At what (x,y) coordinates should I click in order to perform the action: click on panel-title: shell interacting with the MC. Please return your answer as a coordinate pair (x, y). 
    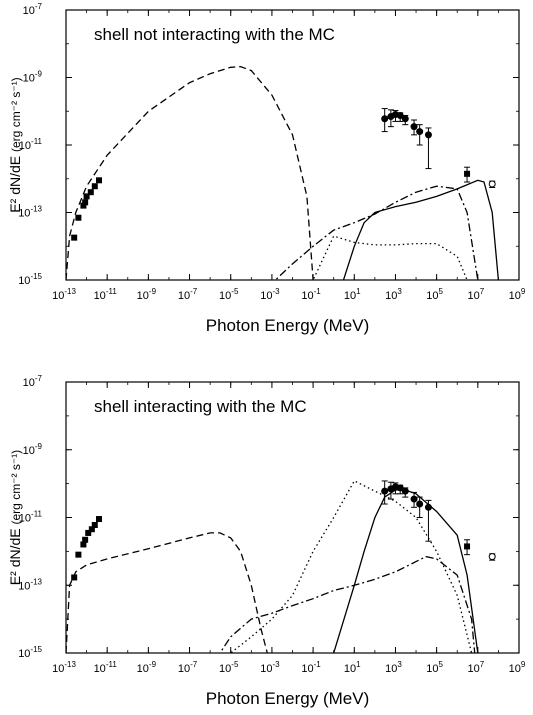
    Looking at the image, I should click on (200, 406).